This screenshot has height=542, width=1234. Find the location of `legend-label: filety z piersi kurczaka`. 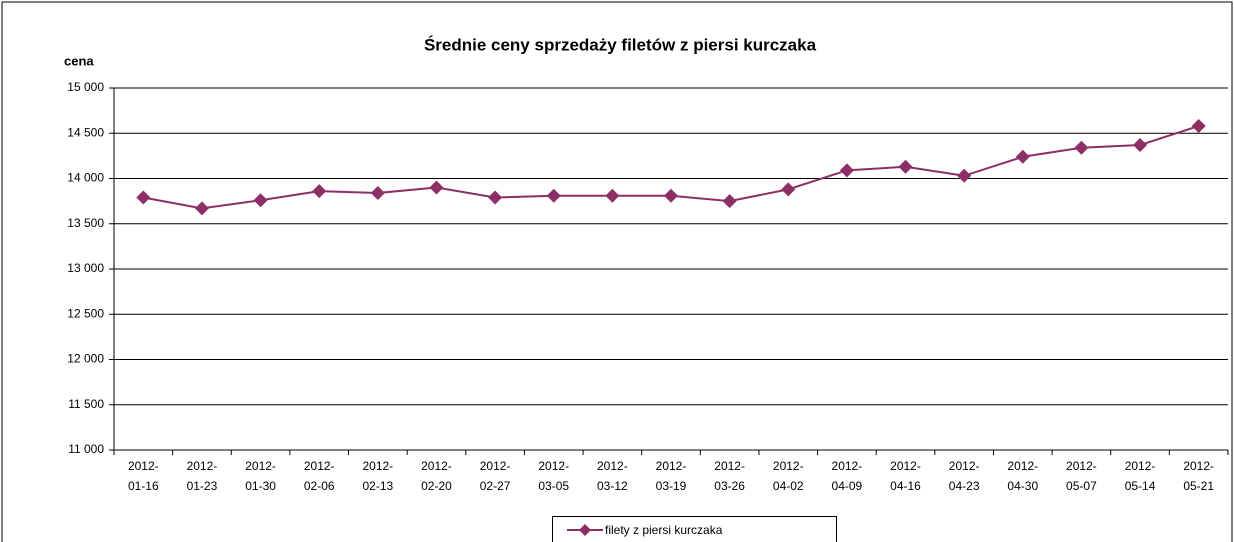

legend-label: filety z piersi kurczaka is located at coordinates (664, 530).